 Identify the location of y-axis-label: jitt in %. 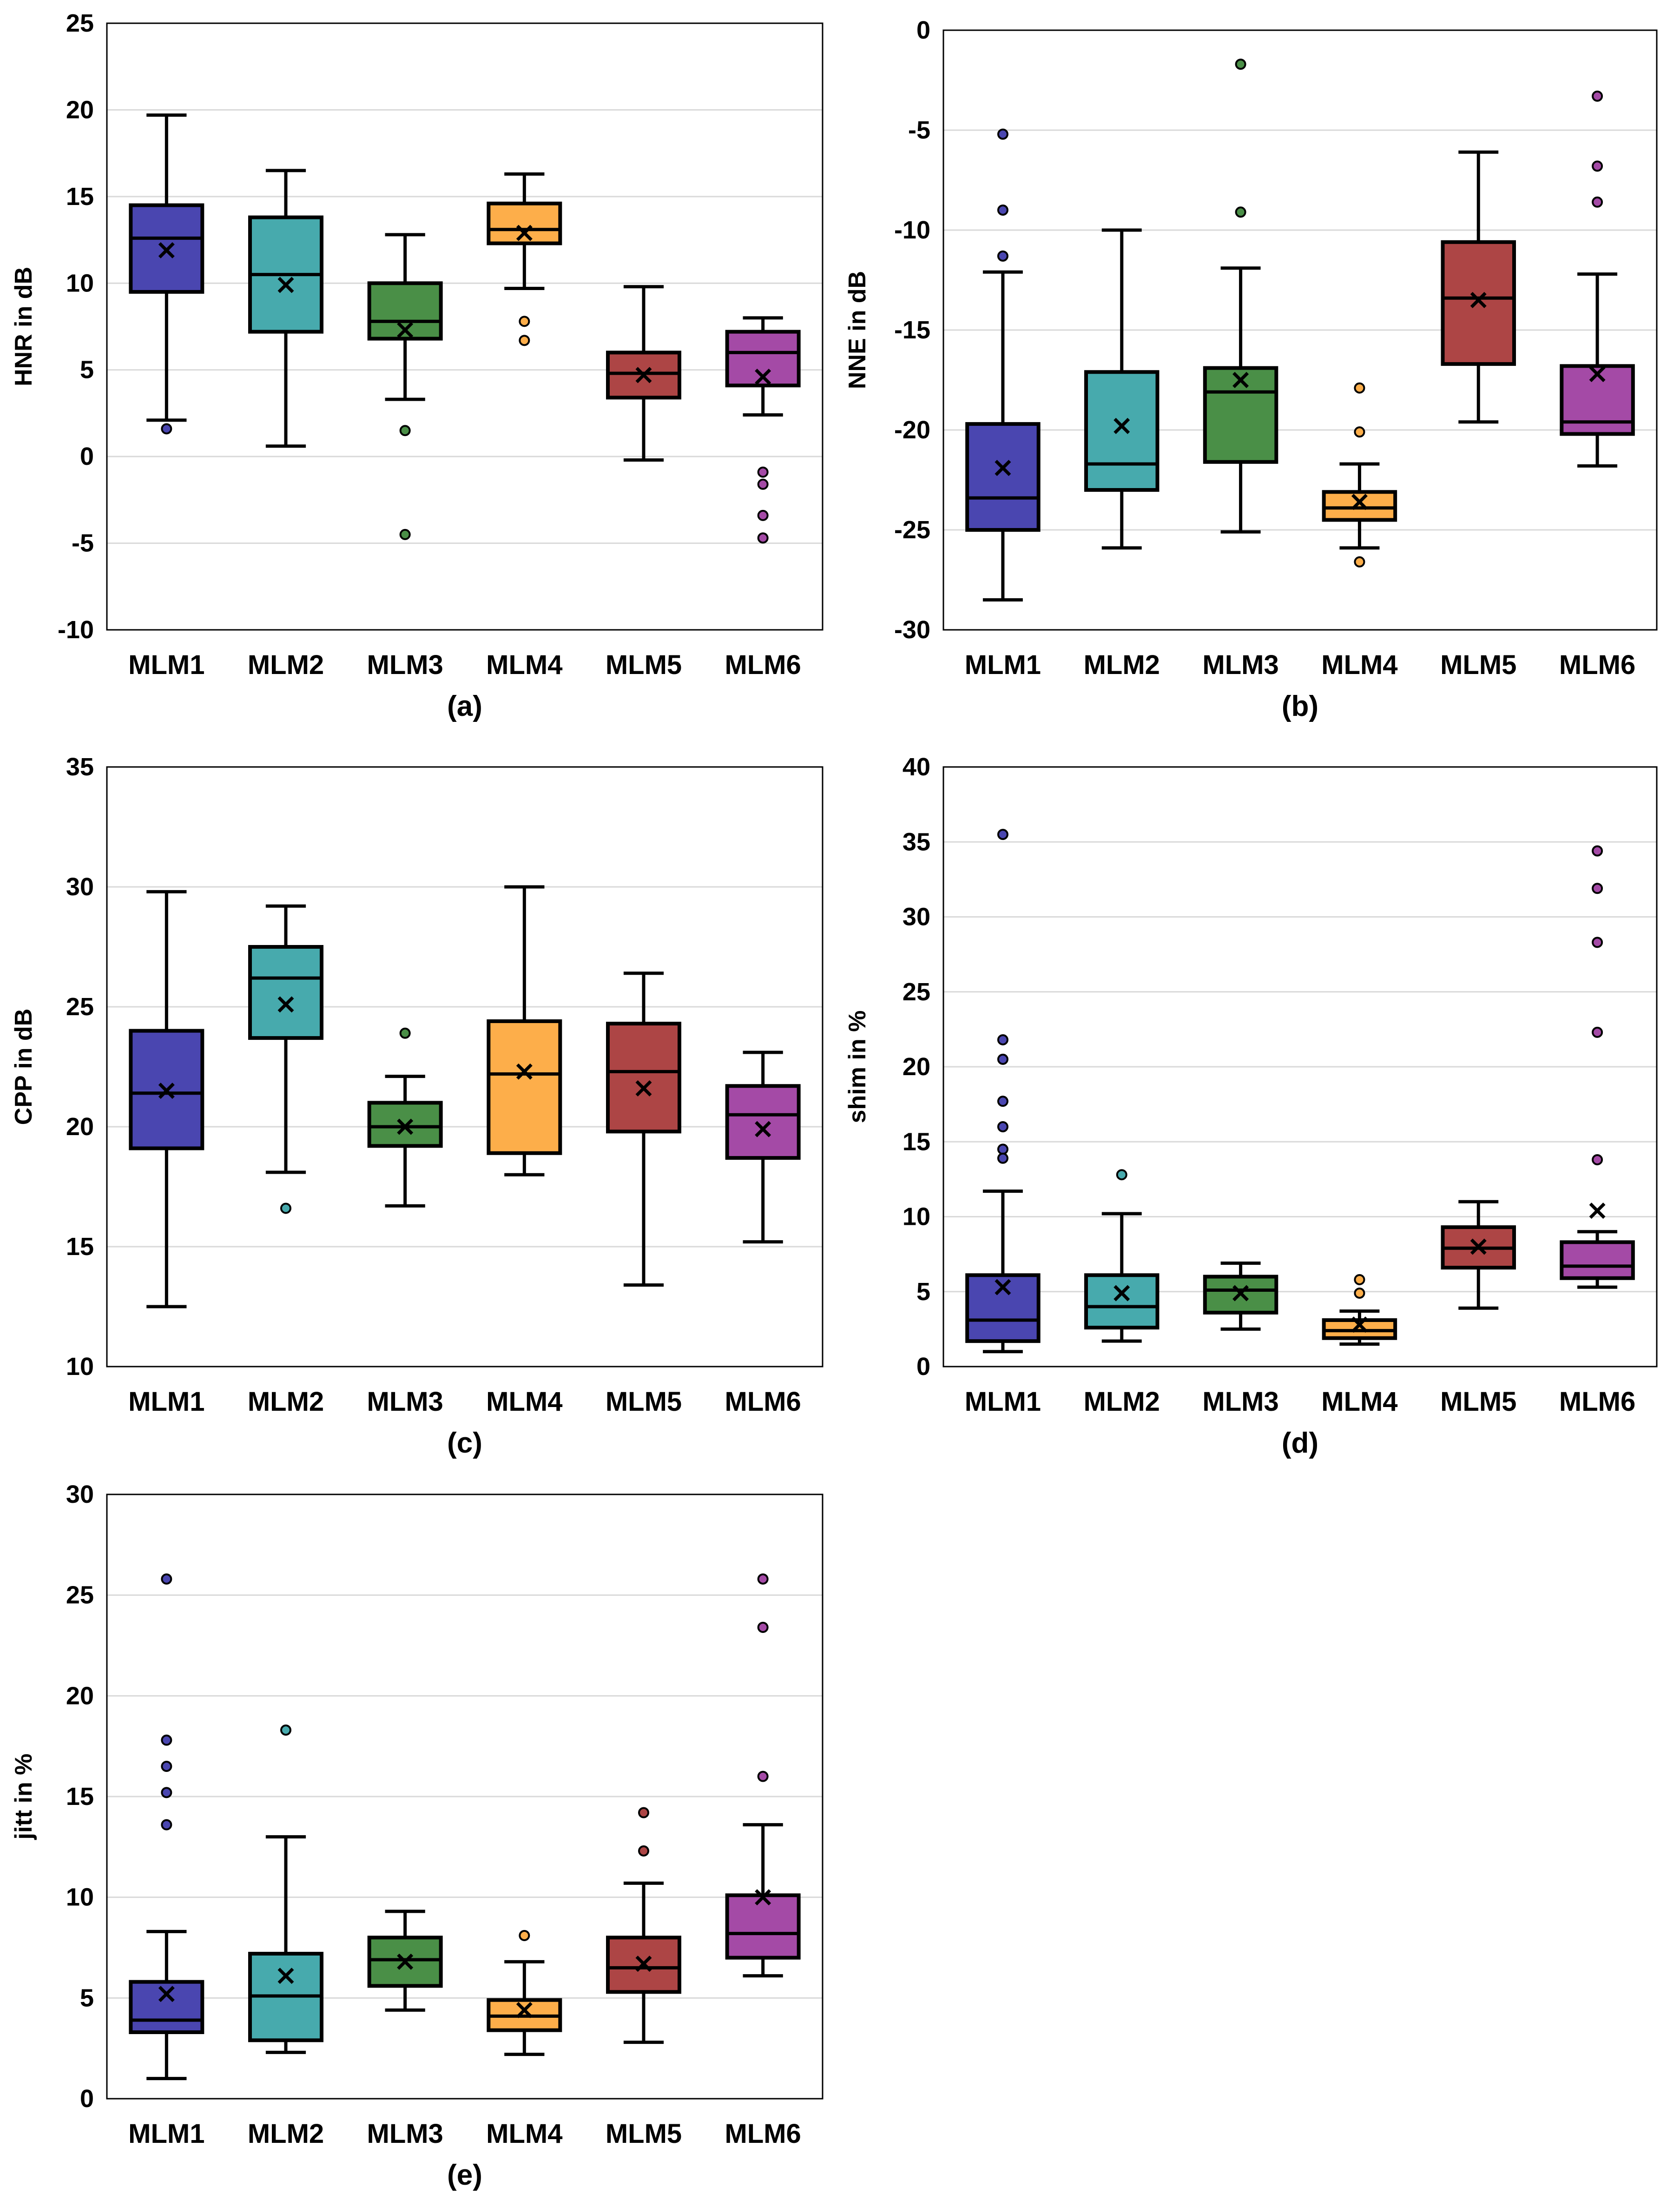
(24, 1797).